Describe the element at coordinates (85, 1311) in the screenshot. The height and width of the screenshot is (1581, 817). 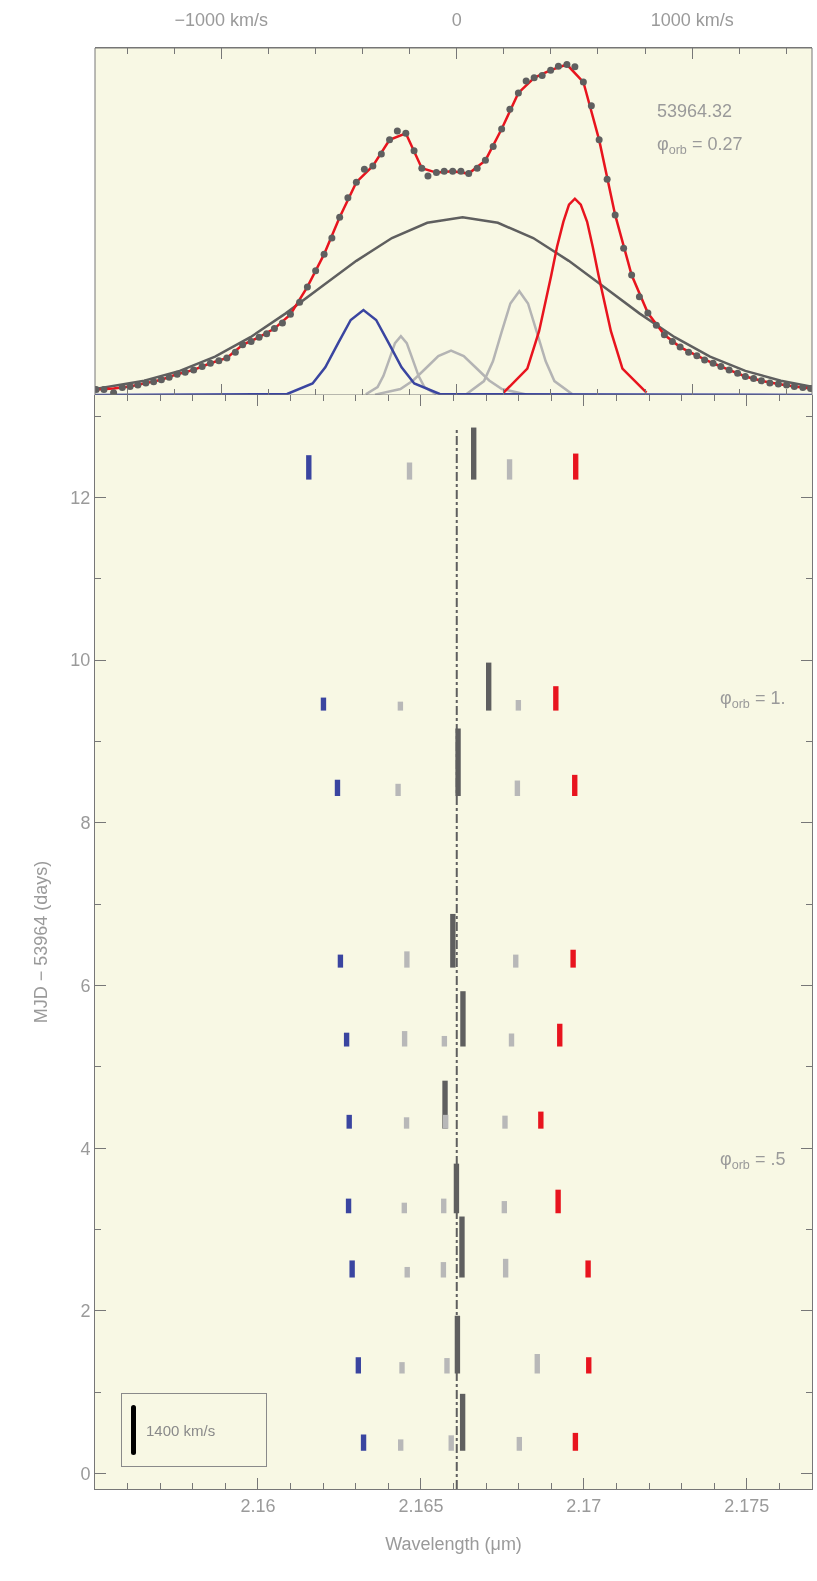
I see `y-tick-label: 2` at that location.